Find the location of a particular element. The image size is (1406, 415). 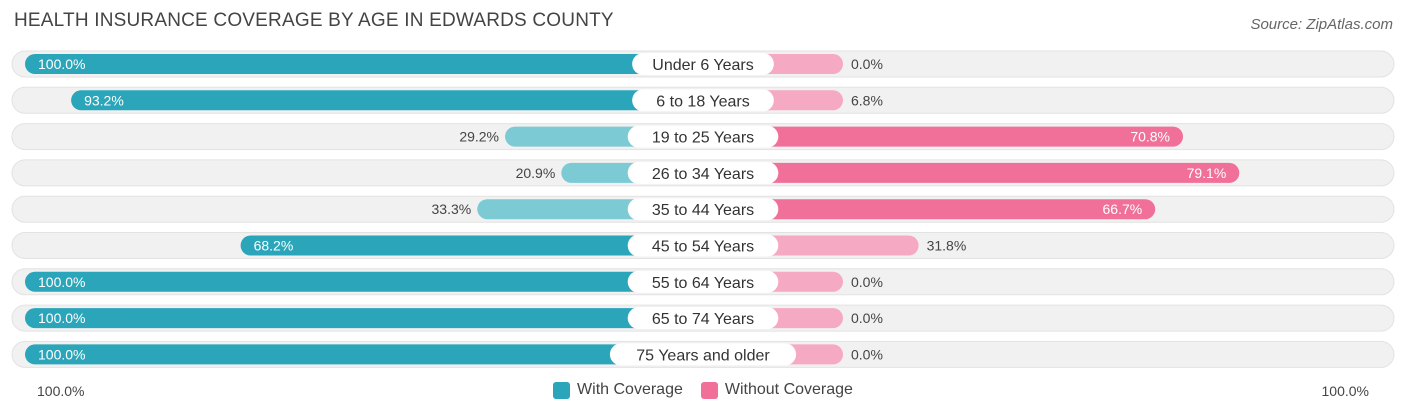

label-without-coverage-26-to-34-years: 79.1% is located at coordinates (1207, 173).